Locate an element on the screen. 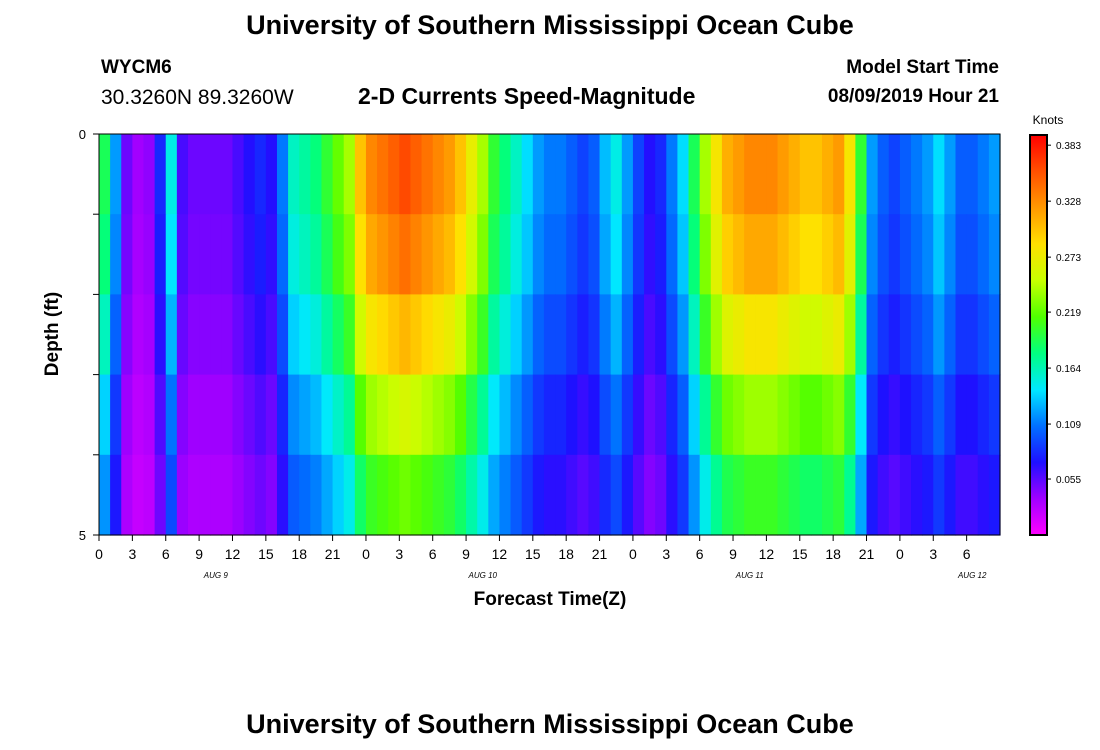 This screenshot has height=750, width=1100. y-tick-label: 5 is located at coordinates (82, 535).